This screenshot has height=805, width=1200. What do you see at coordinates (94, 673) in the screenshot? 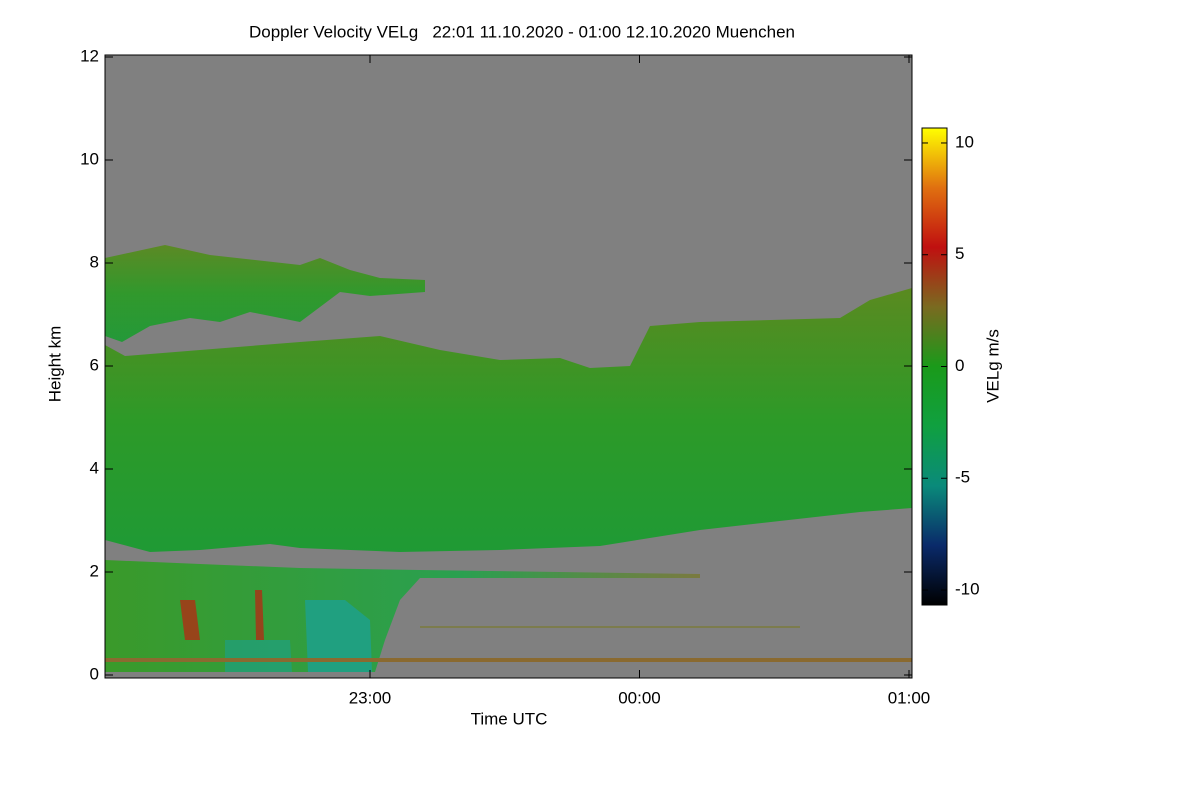
I see `y-tick-label: 0` at bounding box center [94, 673].